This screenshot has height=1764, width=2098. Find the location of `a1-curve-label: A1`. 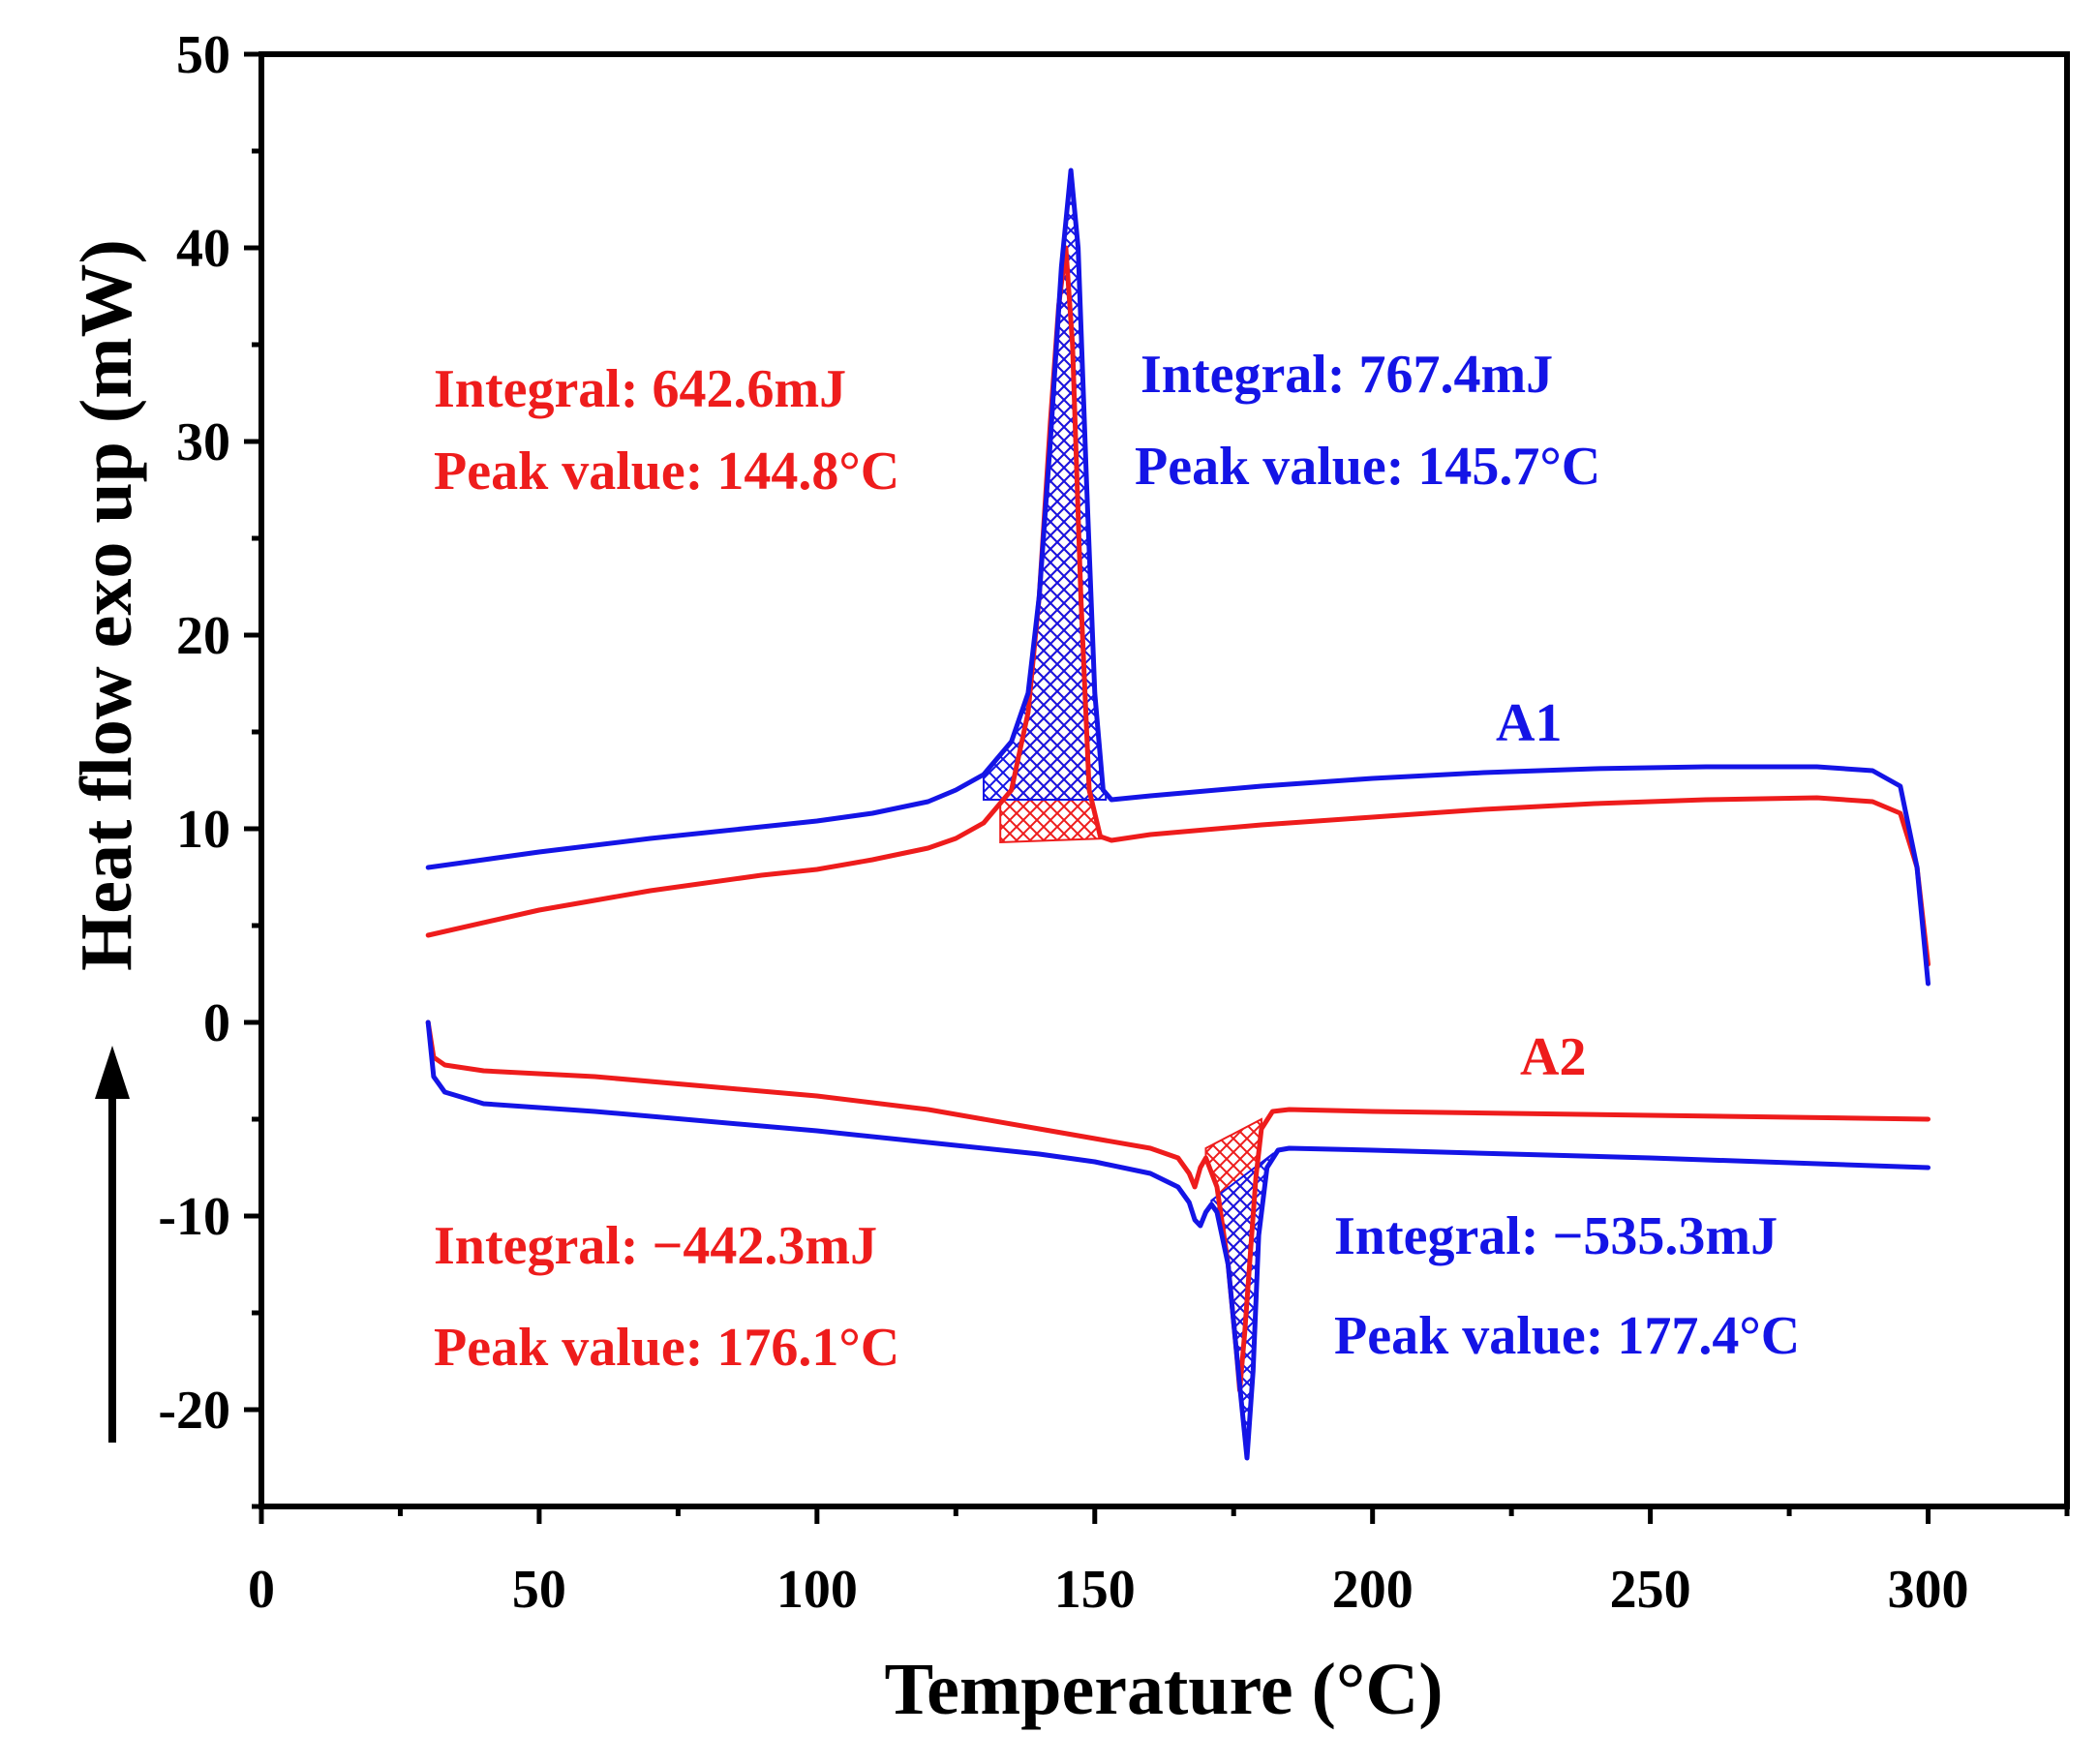

a1-curve-label: A1 is located at coordinates (1529, 723).